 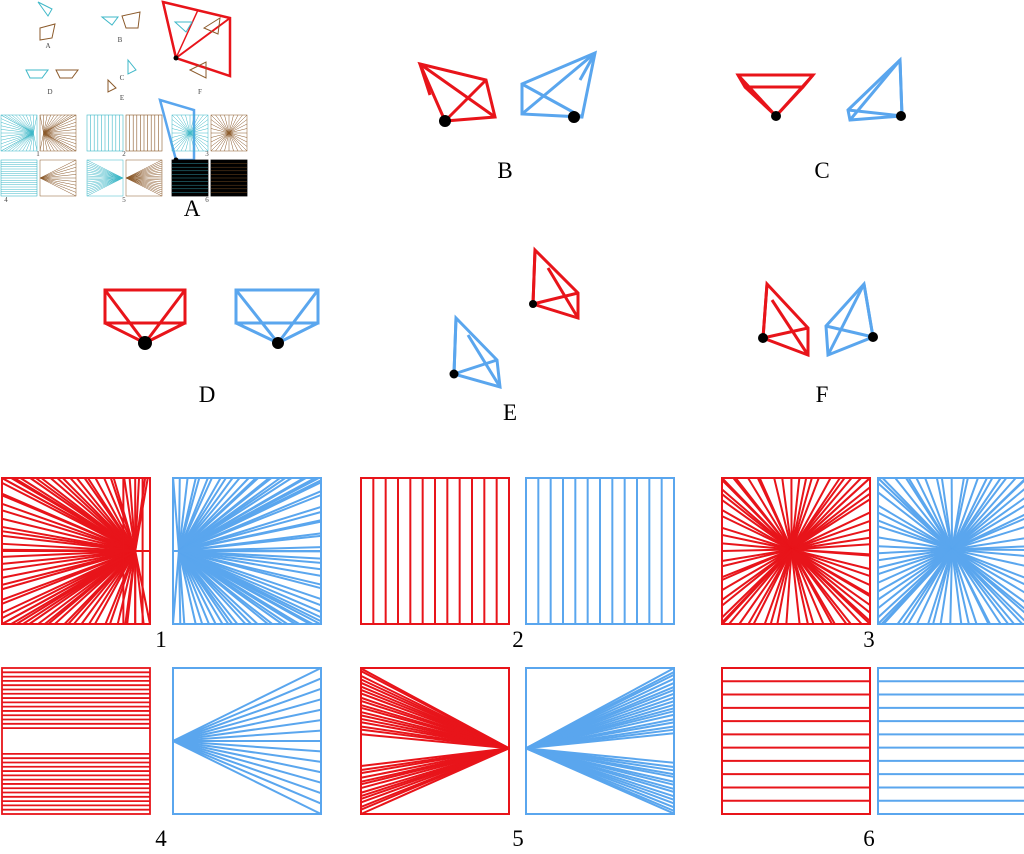 I want to click on thumb-num-1: 1, so click(x=38, y=154).